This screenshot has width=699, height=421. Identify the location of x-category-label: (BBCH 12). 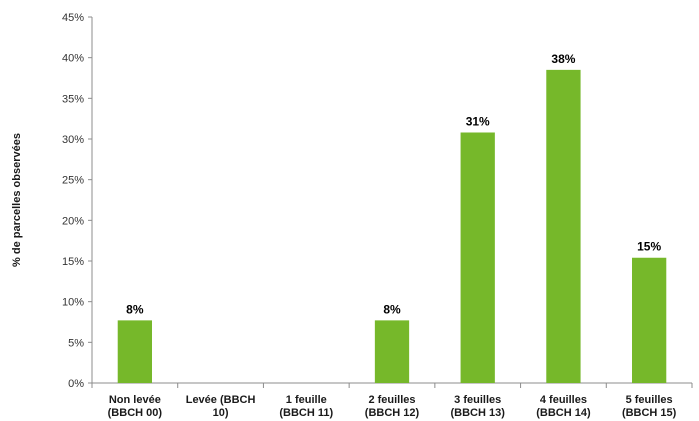
(392, 413).